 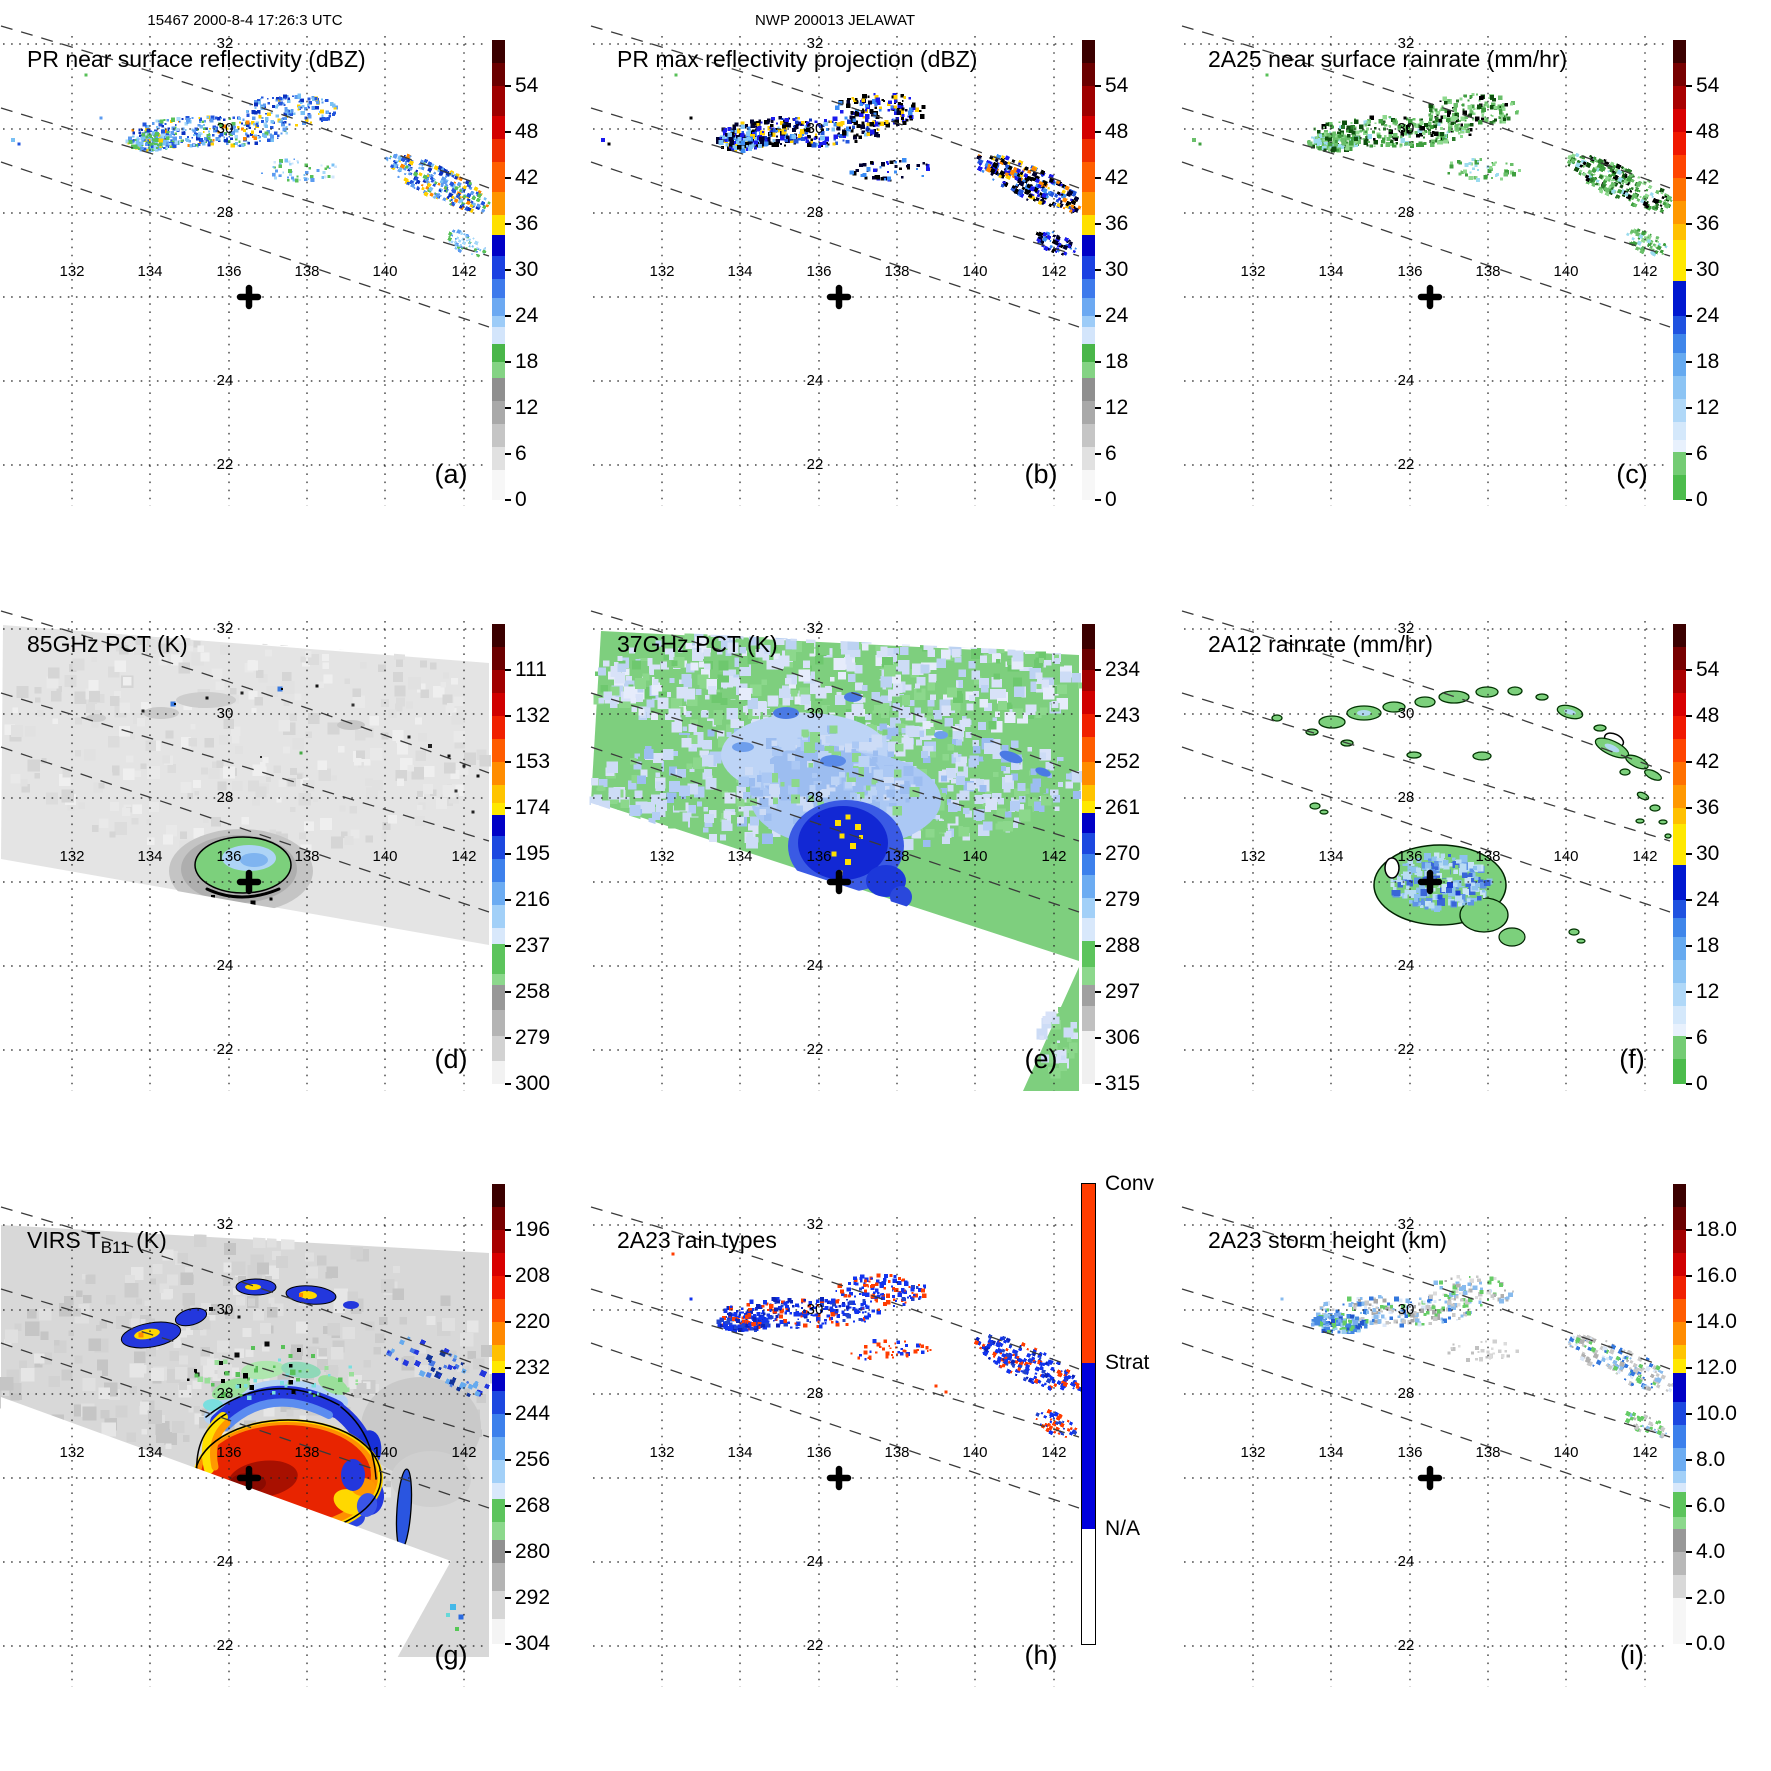 I want to click on colorbar-label: 30, so click(x=1708, y=853).